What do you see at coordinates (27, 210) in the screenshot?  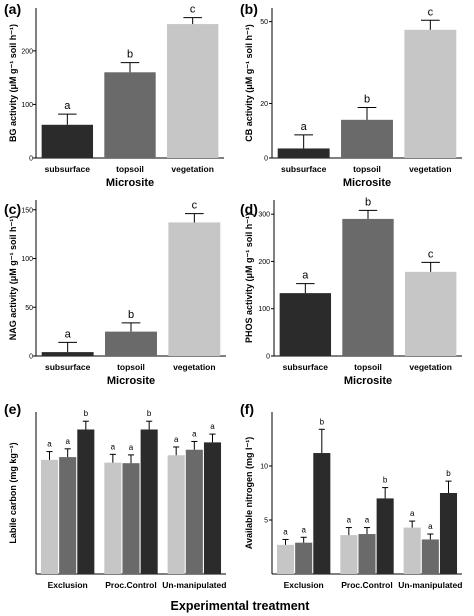 I see `y-tick-label: 150` at bounding box center [27, 210].